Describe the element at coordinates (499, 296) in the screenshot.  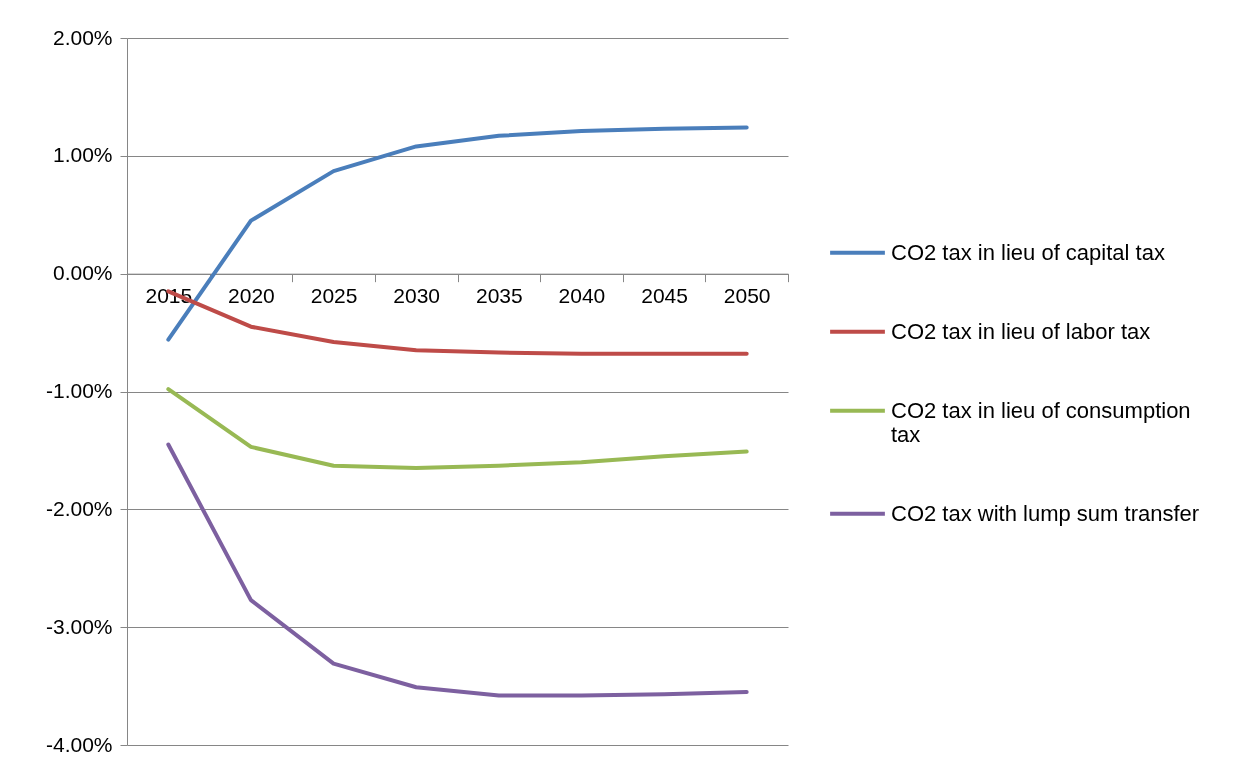
I see `x-tick-label: 2035` at that location.